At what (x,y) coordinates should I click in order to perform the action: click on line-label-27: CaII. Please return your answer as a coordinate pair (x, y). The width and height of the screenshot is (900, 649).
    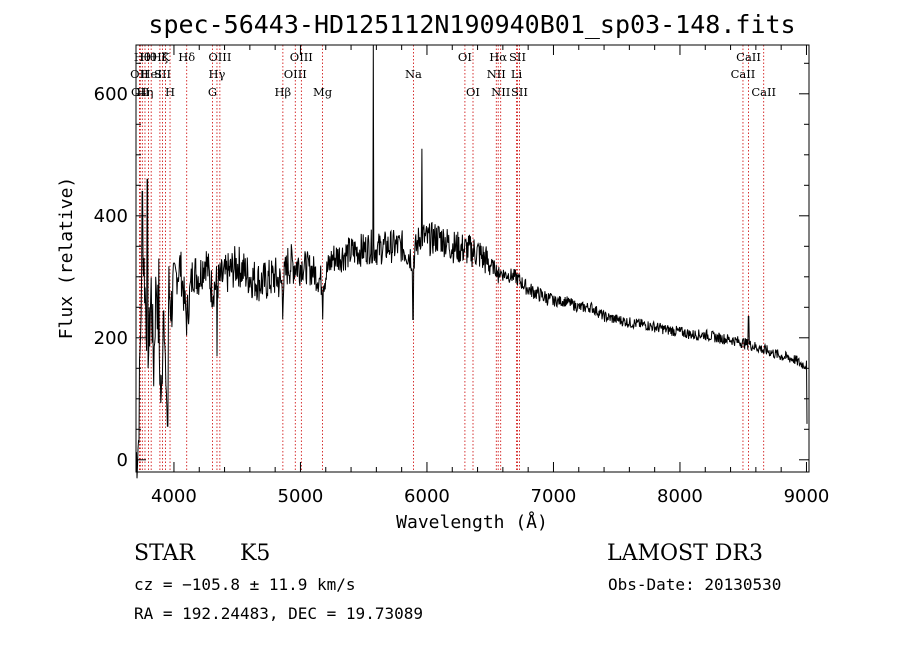
    Looking at the image, I should click on (743, 74).